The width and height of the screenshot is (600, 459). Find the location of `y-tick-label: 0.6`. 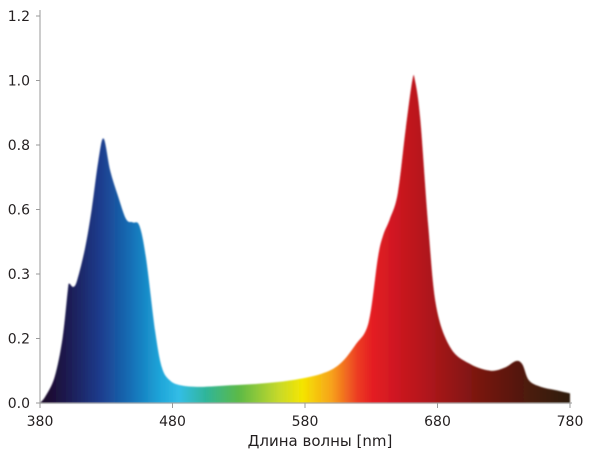

y-tick-label: 0.6 is located at coordinates (19, 211).